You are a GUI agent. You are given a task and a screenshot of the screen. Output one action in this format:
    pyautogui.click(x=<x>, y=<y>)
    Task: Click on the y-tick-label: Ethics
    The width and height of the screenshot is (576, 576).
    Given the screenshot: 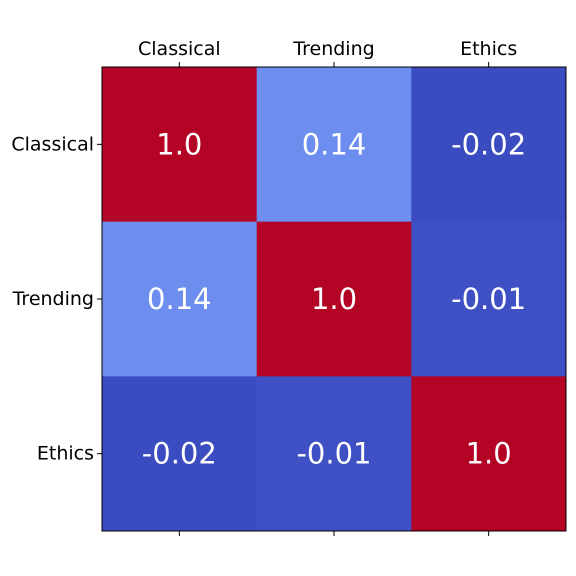 What is the action you would take?
    pyautogui.click(x=65, y=454)
    